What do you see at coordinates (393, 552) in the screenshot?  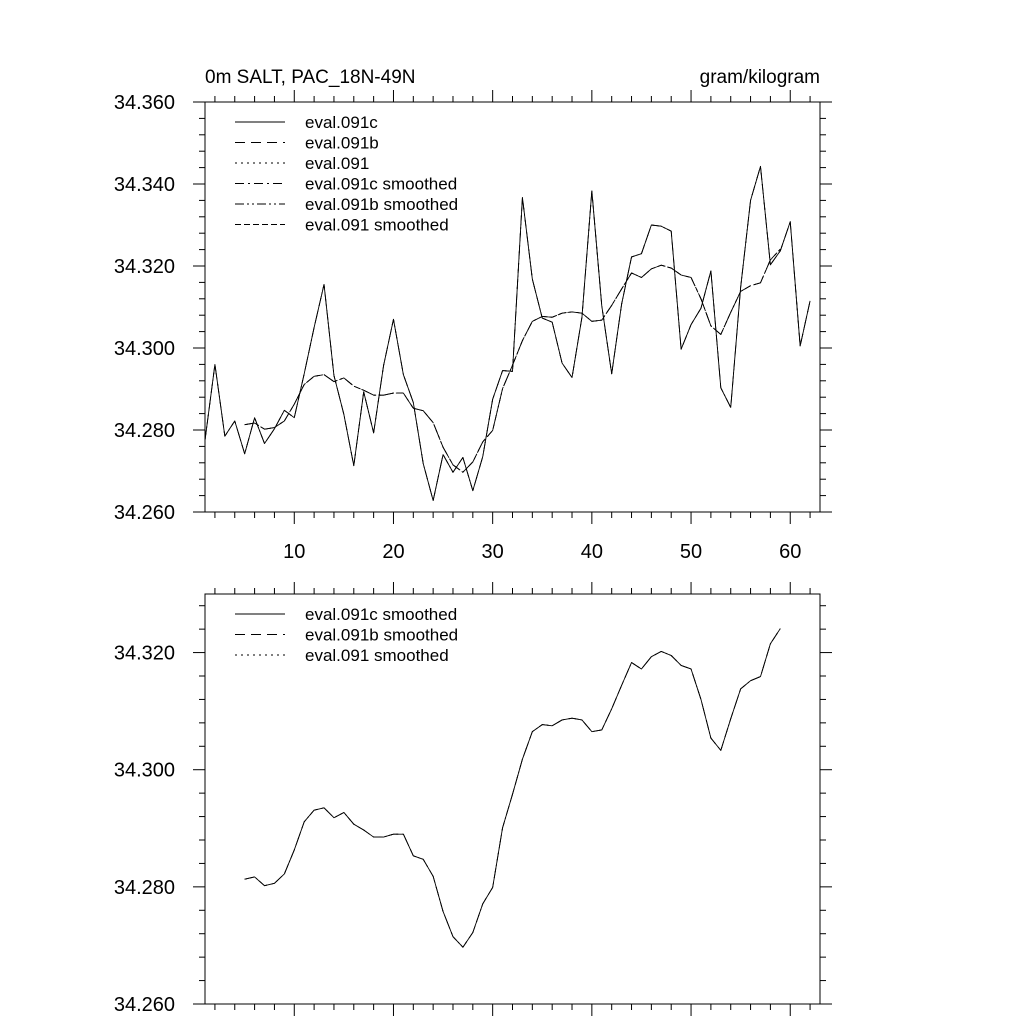 I see `x-tick-label: 20` at bounding box center [393, 552].